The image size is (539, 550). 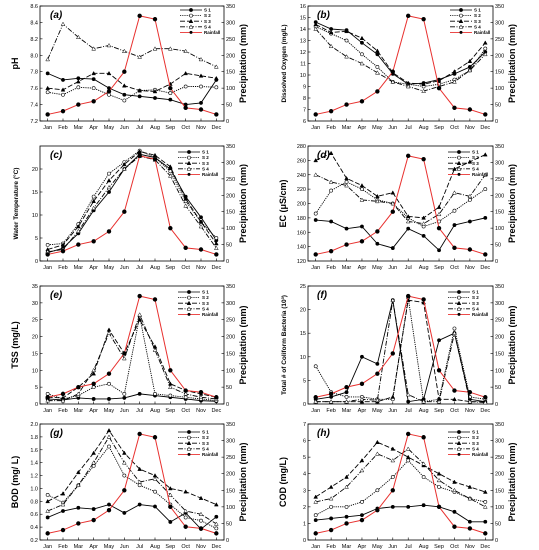 What do you see at coordinates (35, 287) in the screenshot?
I see `y-tick-label: 35` at bounding box center [35, 287].